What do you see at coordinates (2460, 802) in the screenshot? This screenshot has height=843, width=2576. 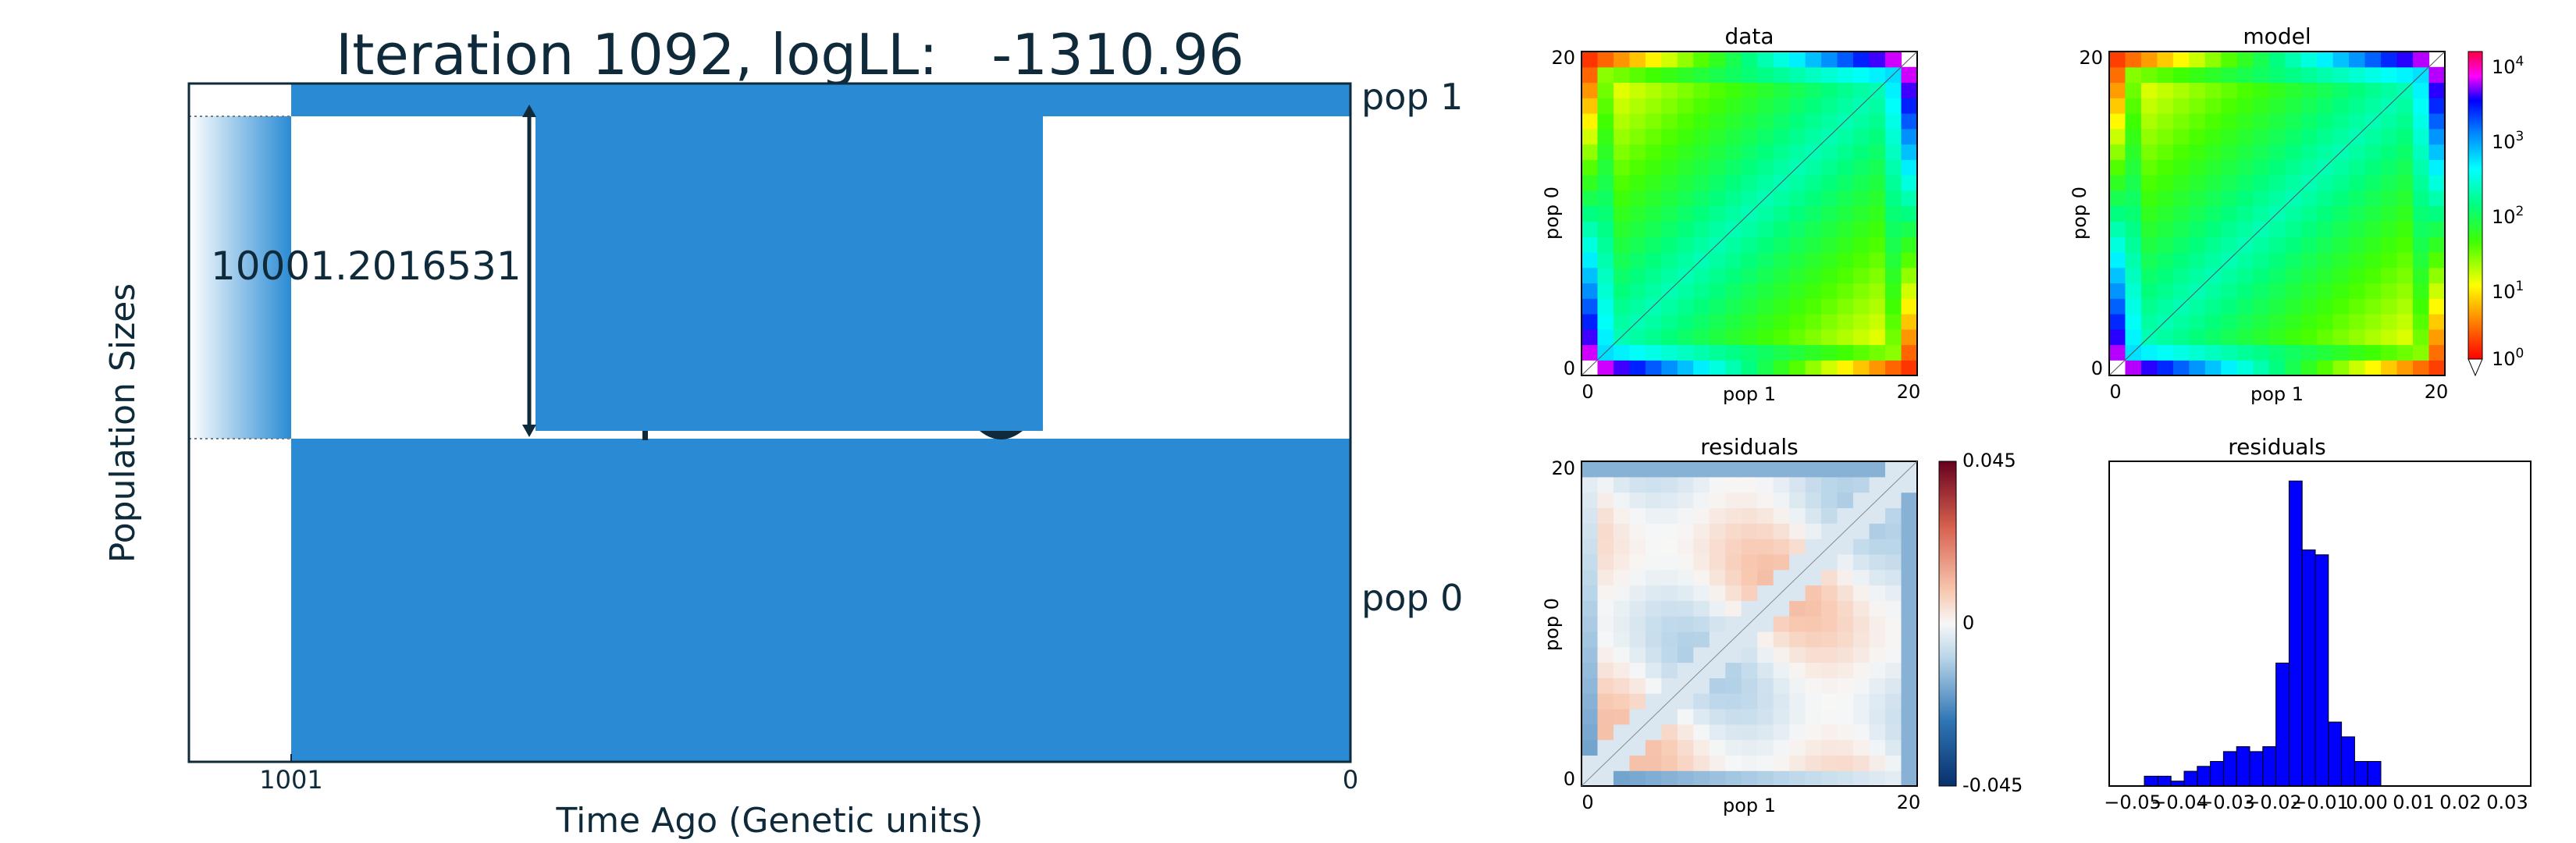 I see `histogram-x-tick-label: 0.02` at bounding box center [2460, 802].